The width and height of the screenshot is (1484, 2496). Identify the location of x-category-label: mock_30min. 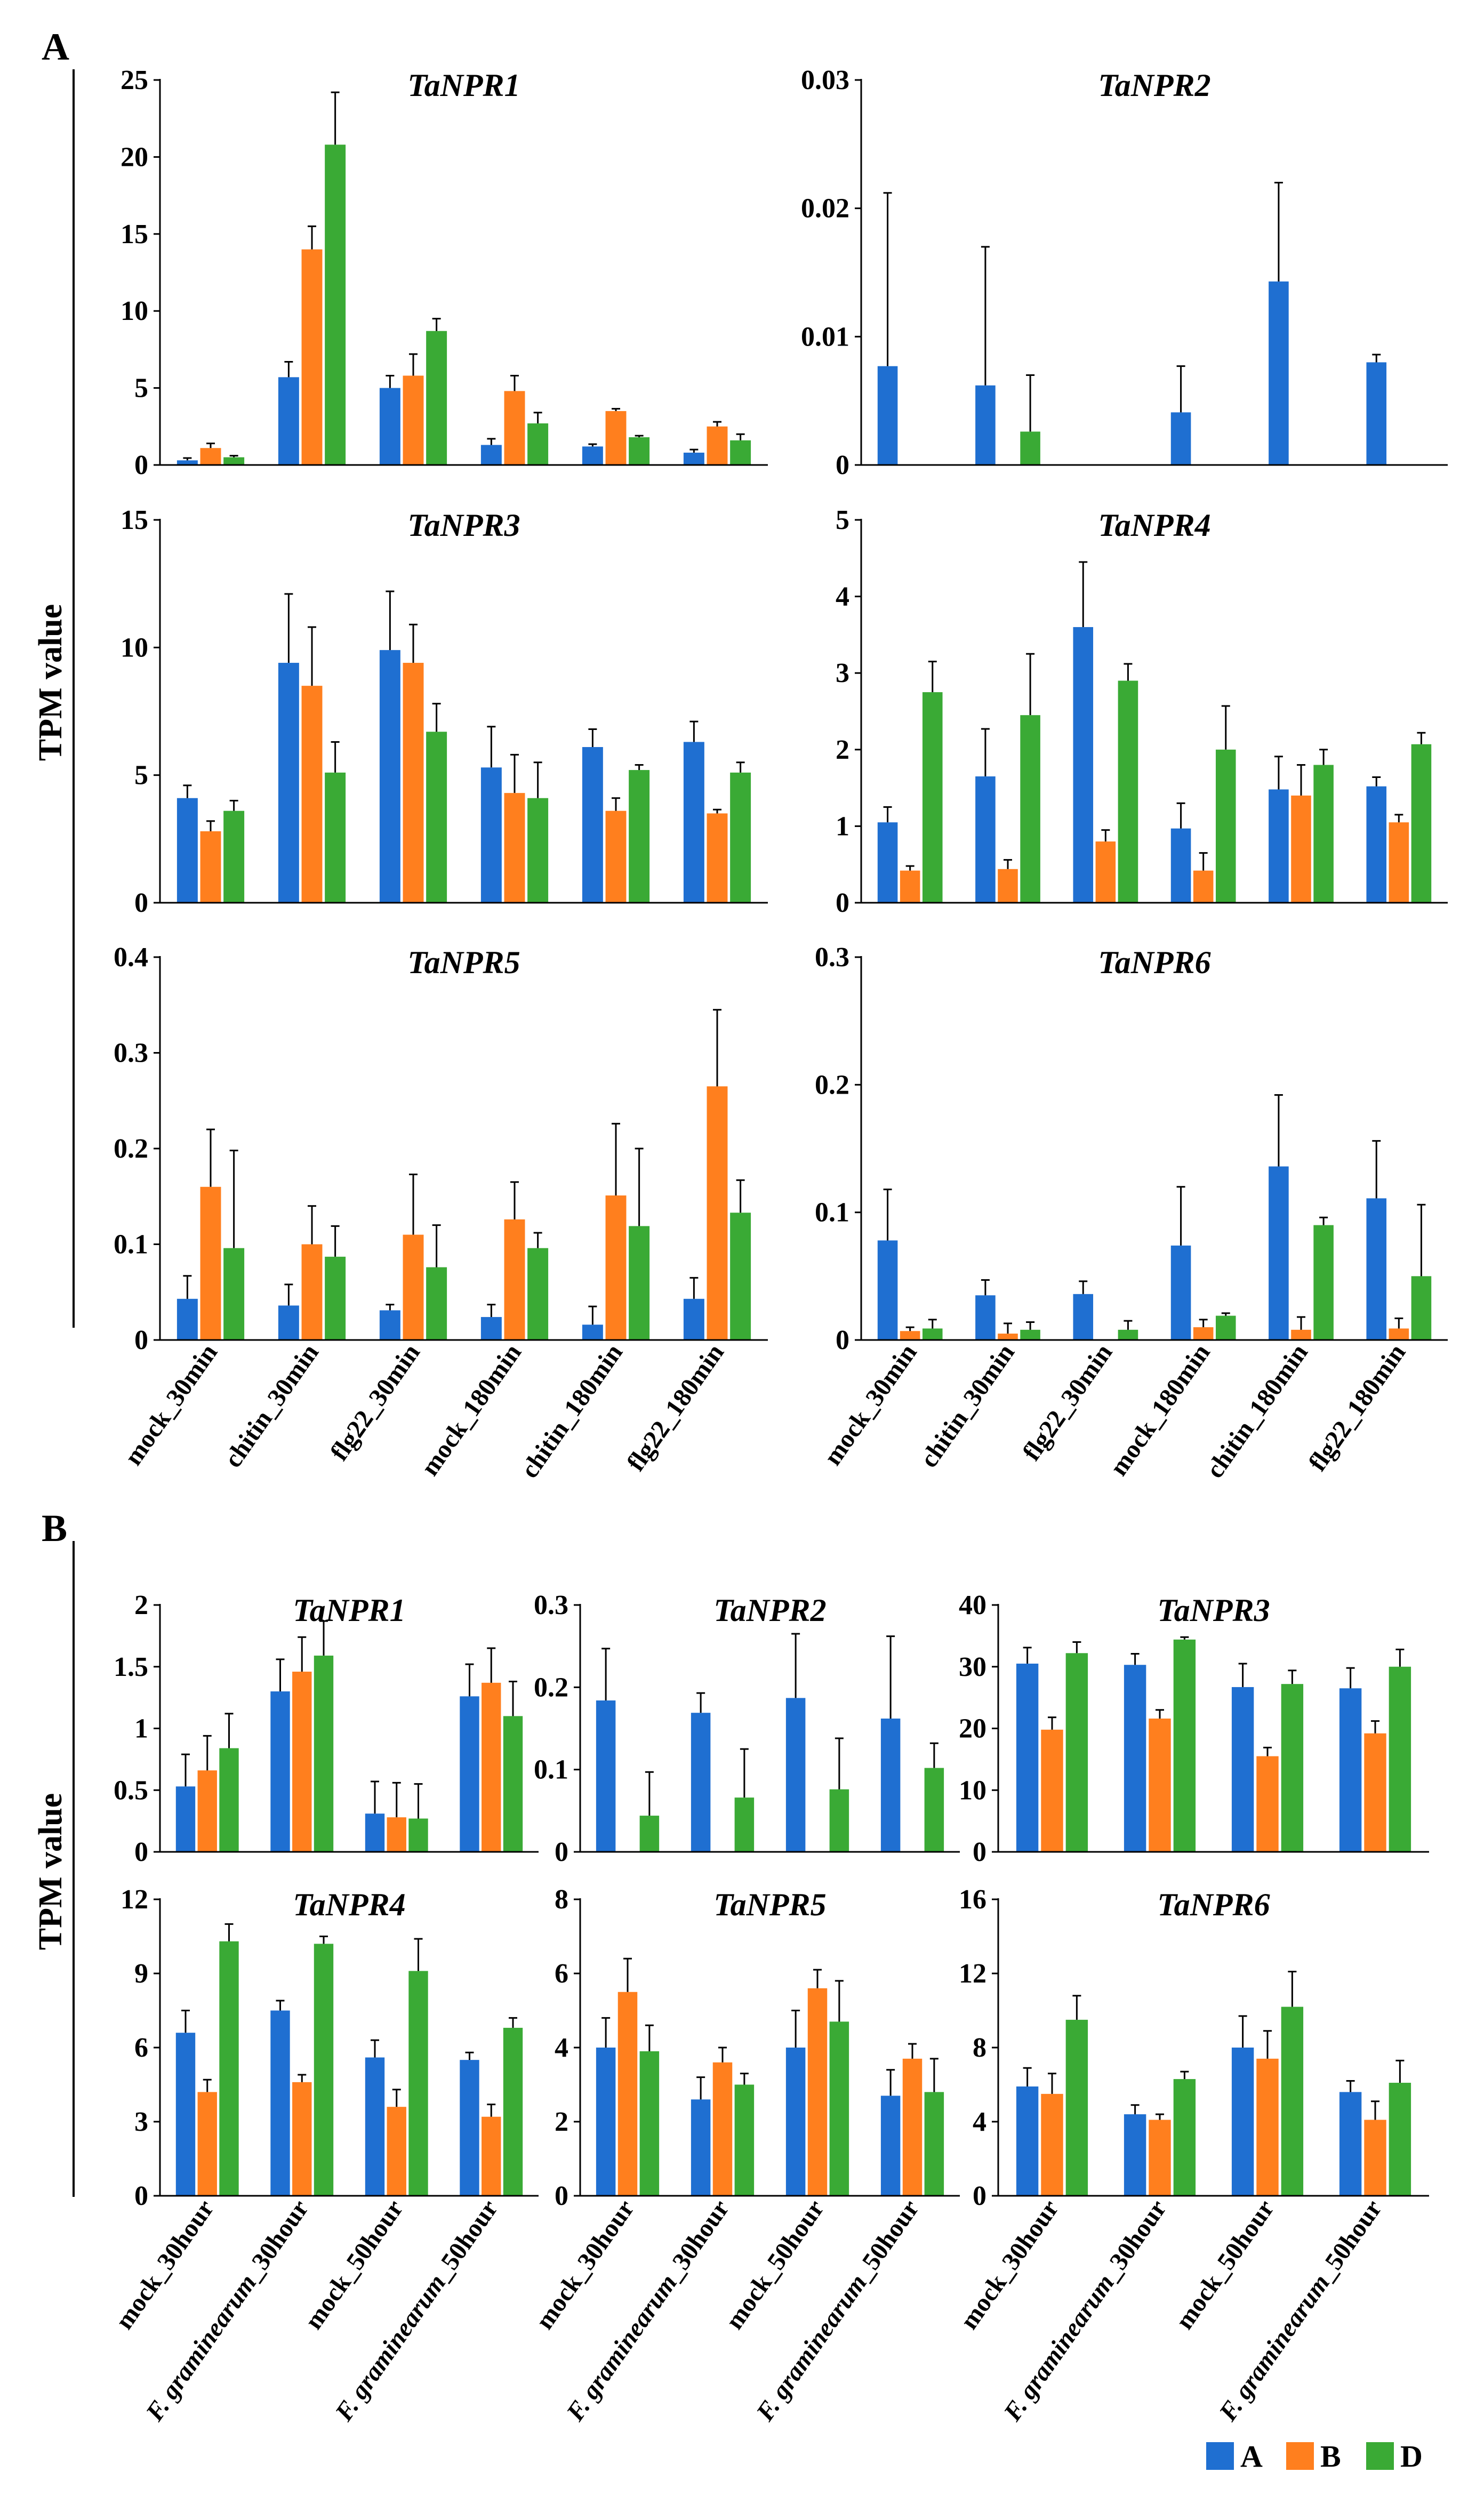
(871, 1405).